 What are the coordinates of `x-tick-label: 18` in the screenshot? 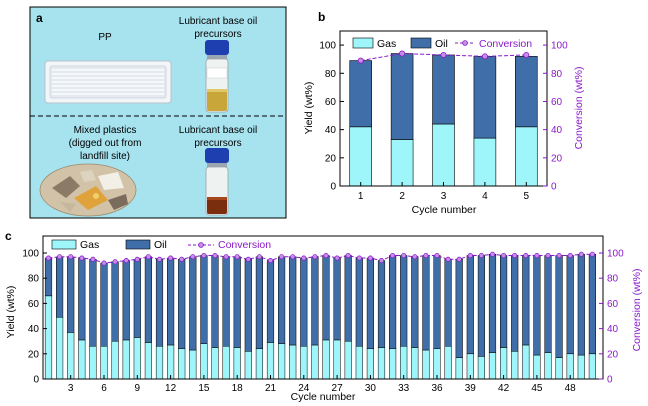 It's located at (238, 388).